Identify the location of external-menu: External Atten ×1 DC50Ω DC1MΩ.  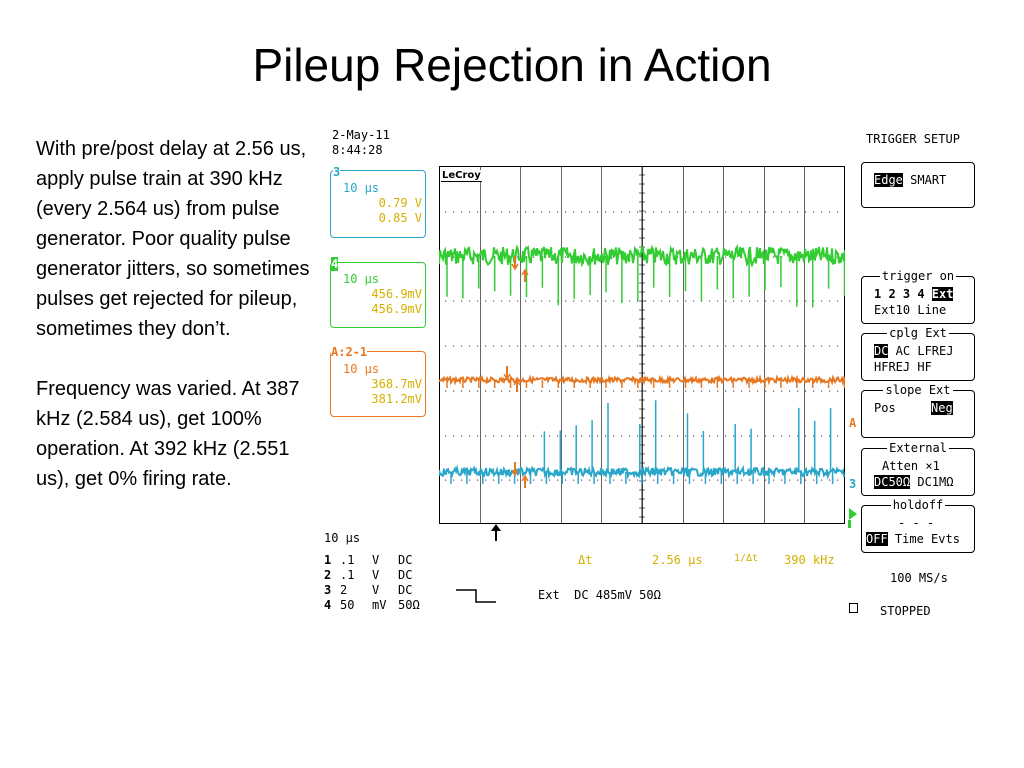
(918, 468).